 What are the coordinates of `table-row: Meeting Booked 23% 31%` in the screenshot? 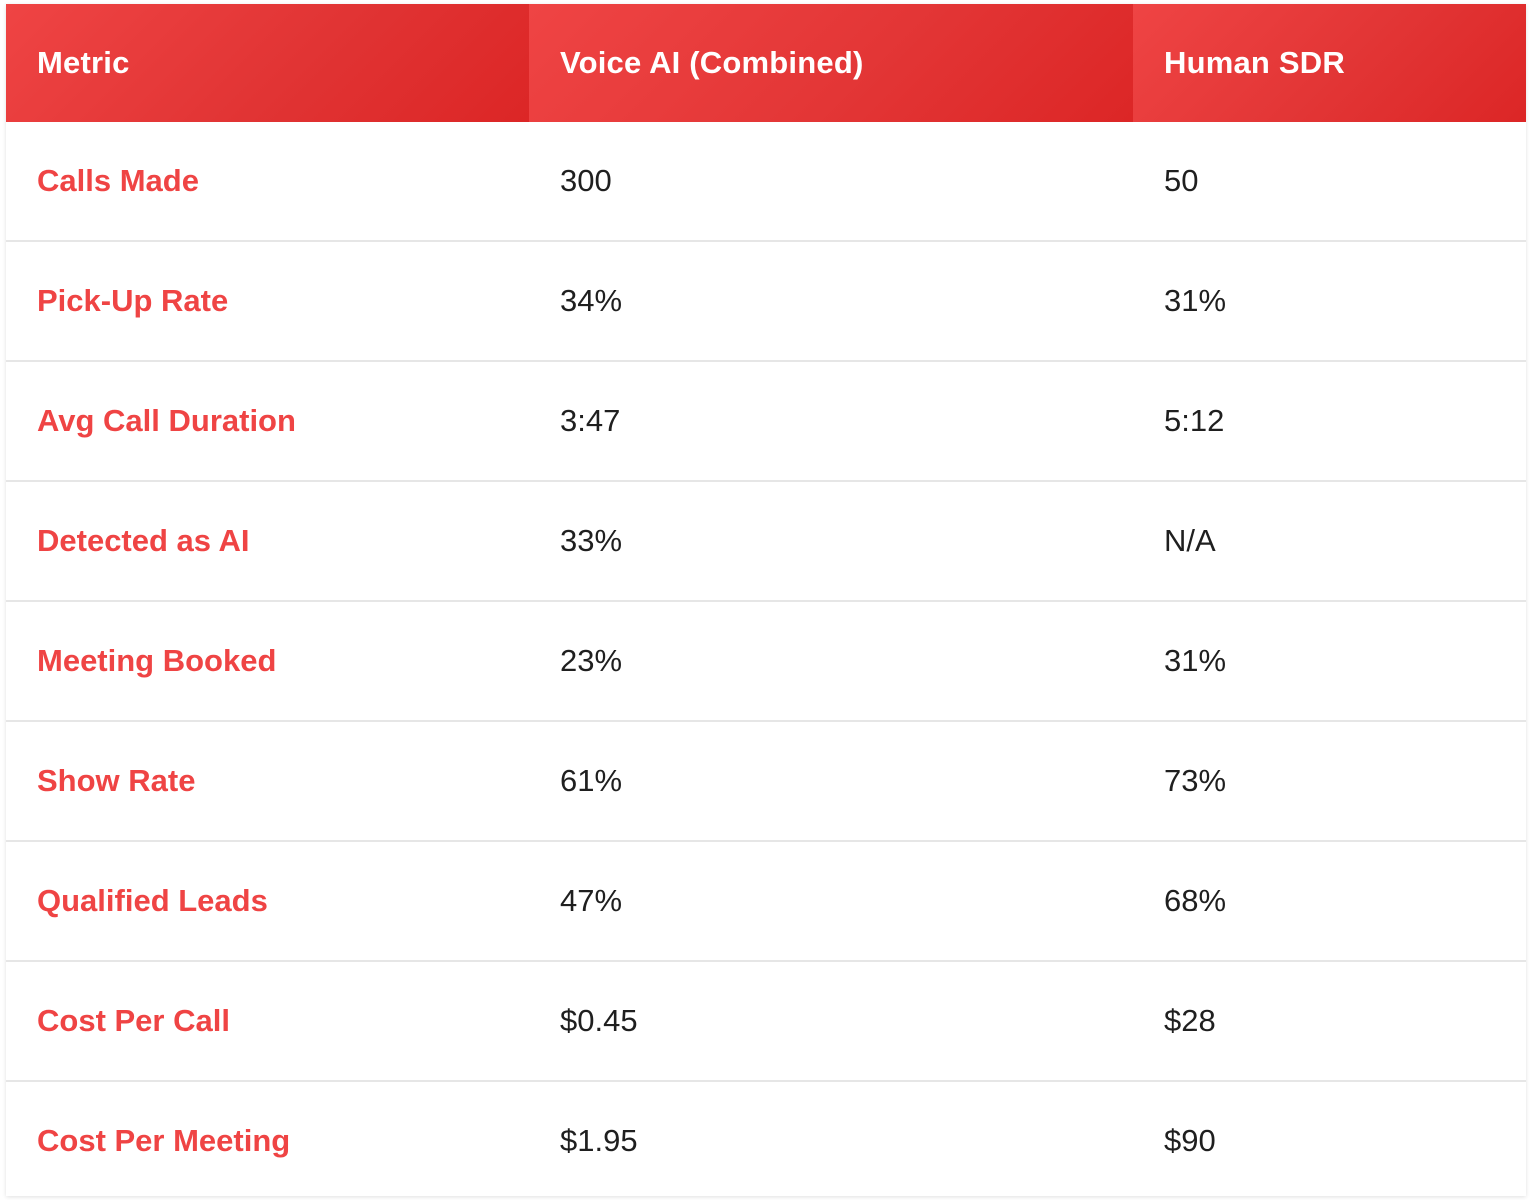 It's located at (766, 660).